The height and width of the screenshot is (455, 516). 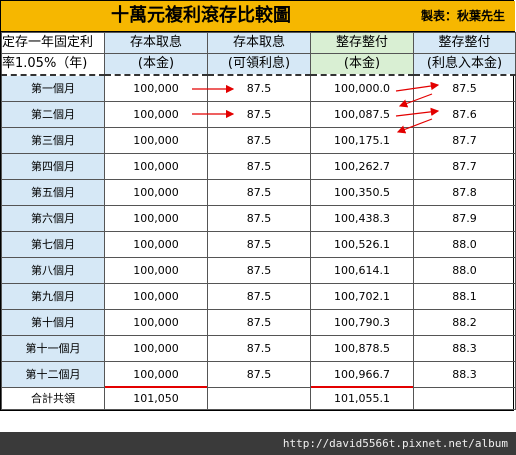 I want to click on page-title: 十萬元複利滾存比較圖, so click(x=201, y=15).